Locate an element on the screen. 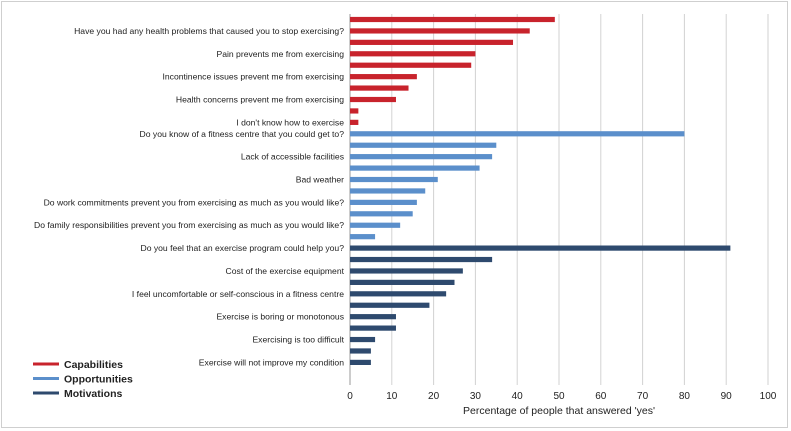 The width and height of the screenshot is (791, 431). x-tick-label: 50 is located at coordinates (559, 396).